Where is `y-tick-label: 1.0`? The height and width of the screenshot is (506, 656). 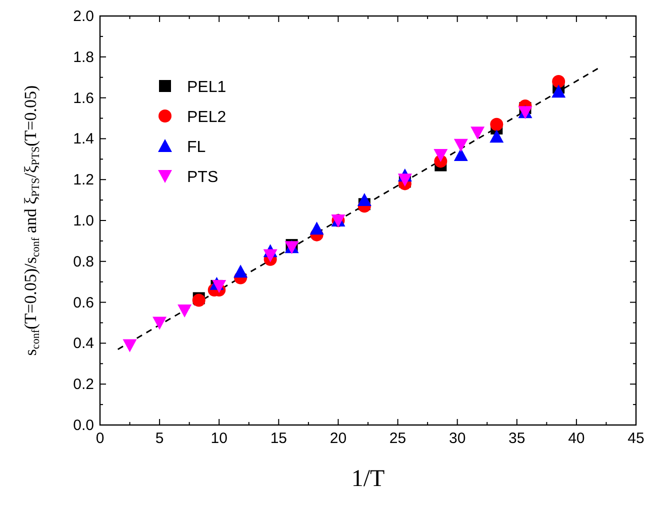 y-tick-label: 1.0 is located at coordinates (83, 221).